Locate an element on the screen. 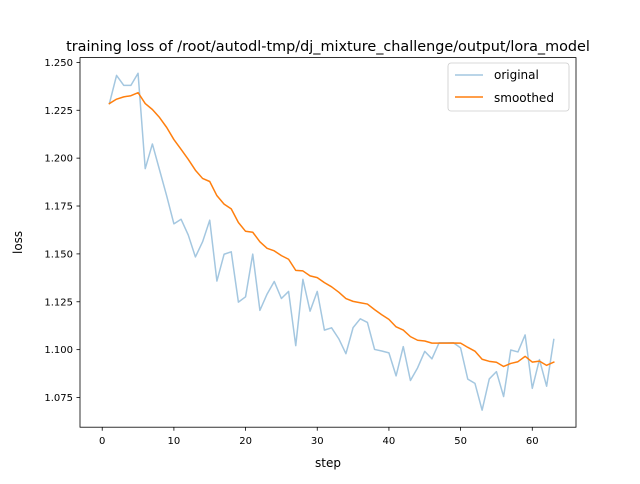 This screenshot has width=640, height=484. y-axis-ticks: 1.075 1.100 1.125 1.150 1.175 1.200 1.225 1.250 is located at coordinates (62, 231).